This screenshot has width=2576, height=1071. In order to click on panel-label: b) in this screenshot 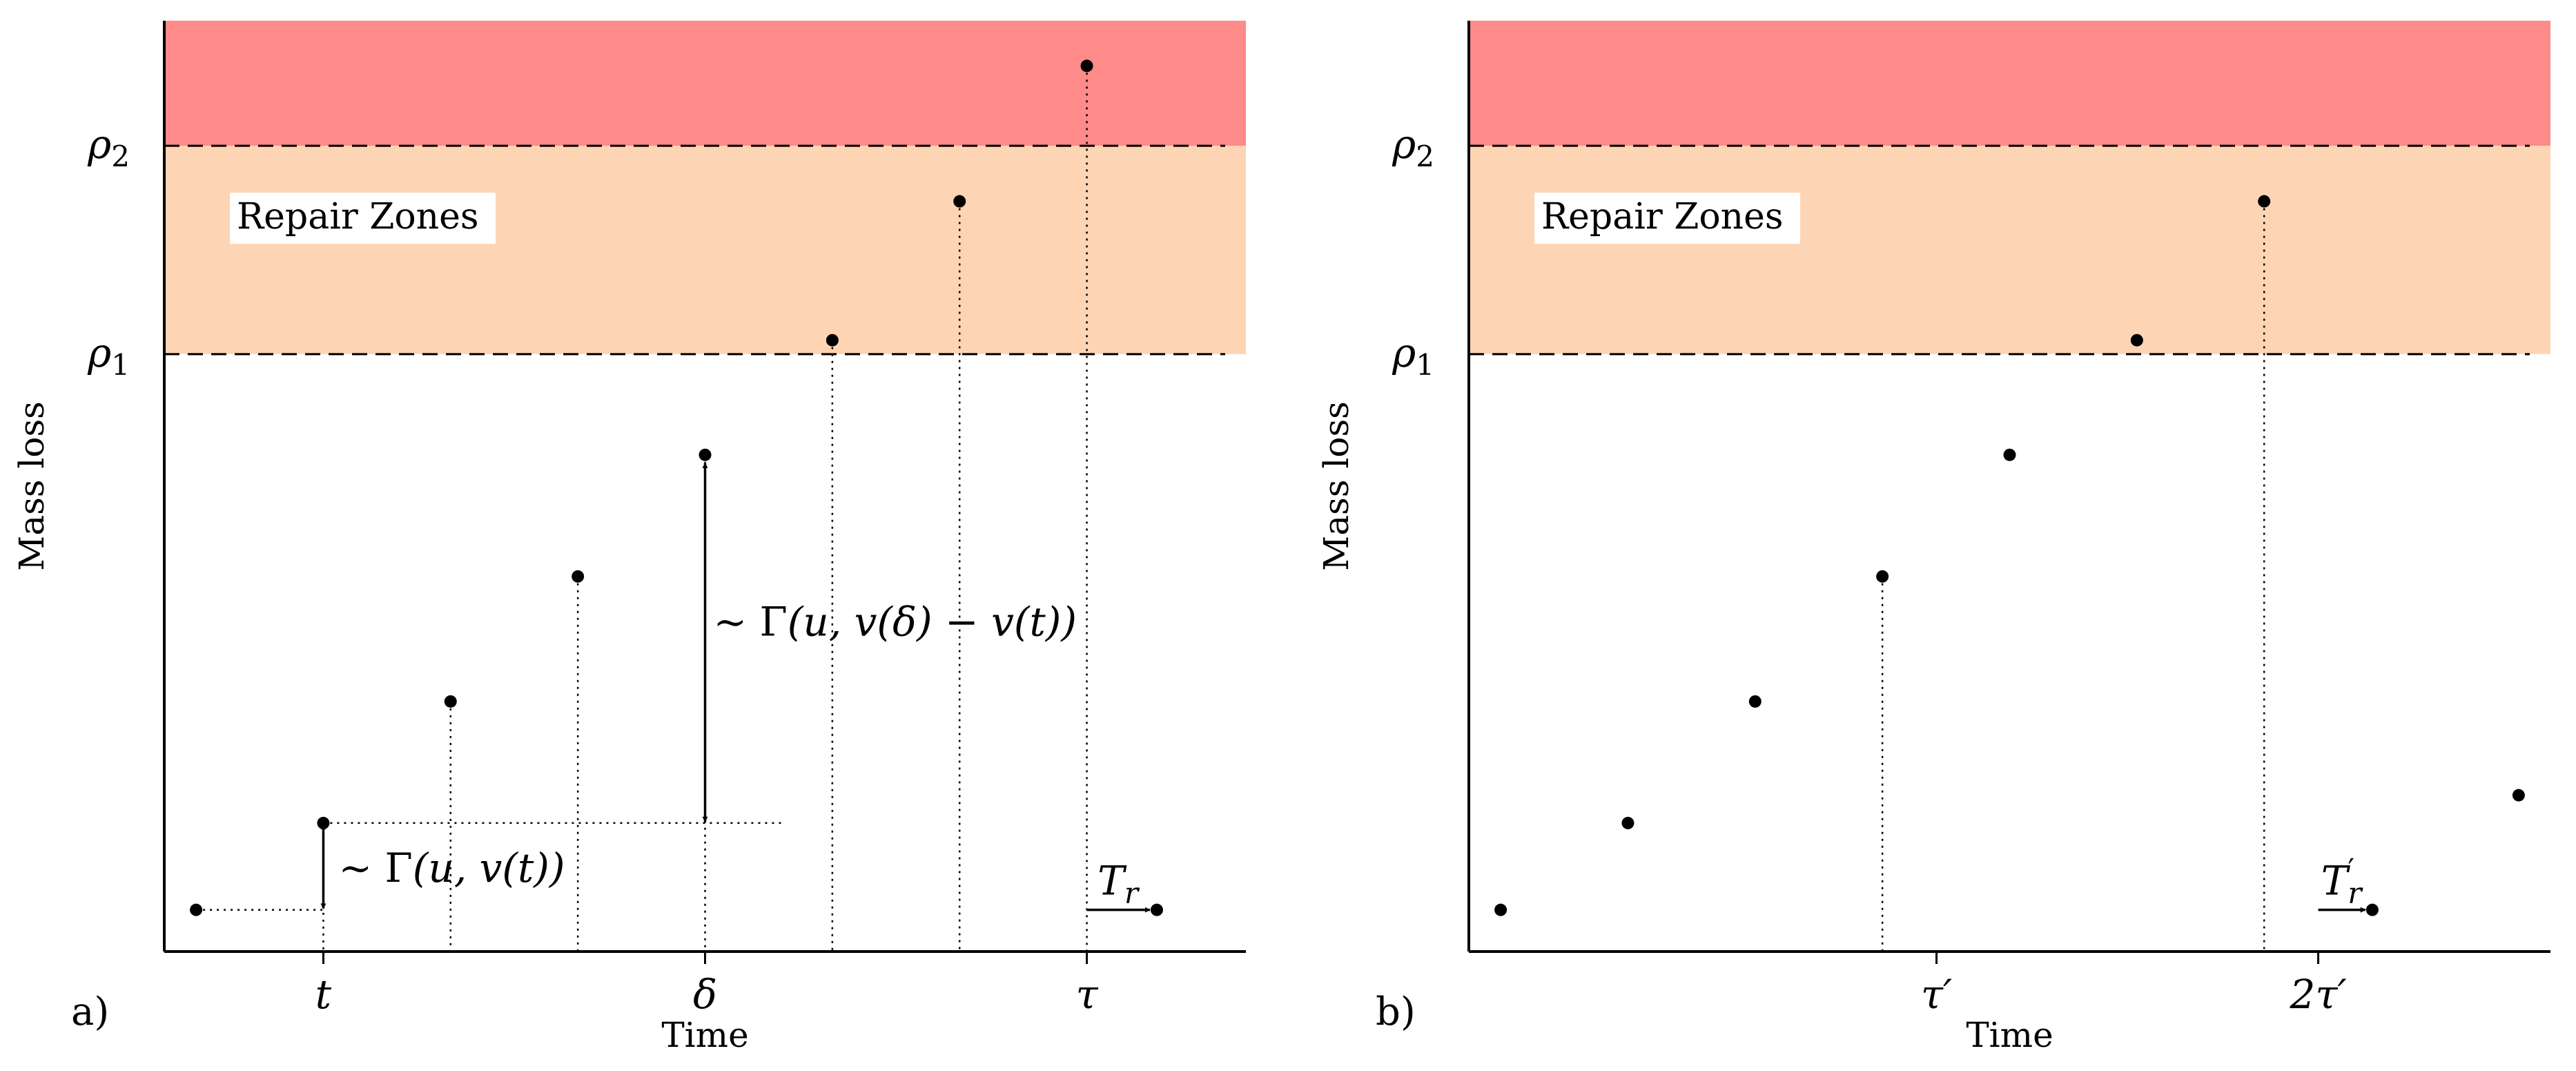, I will do `click(1396, 1012)`.